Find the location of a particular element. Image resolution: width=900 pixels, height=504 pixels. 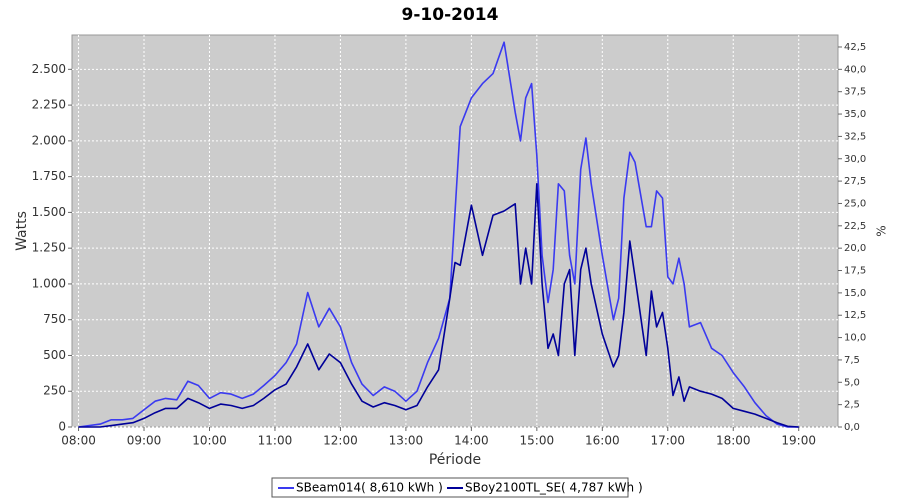

x-tick-label: 11:00 is located at coordinates (275, 441).